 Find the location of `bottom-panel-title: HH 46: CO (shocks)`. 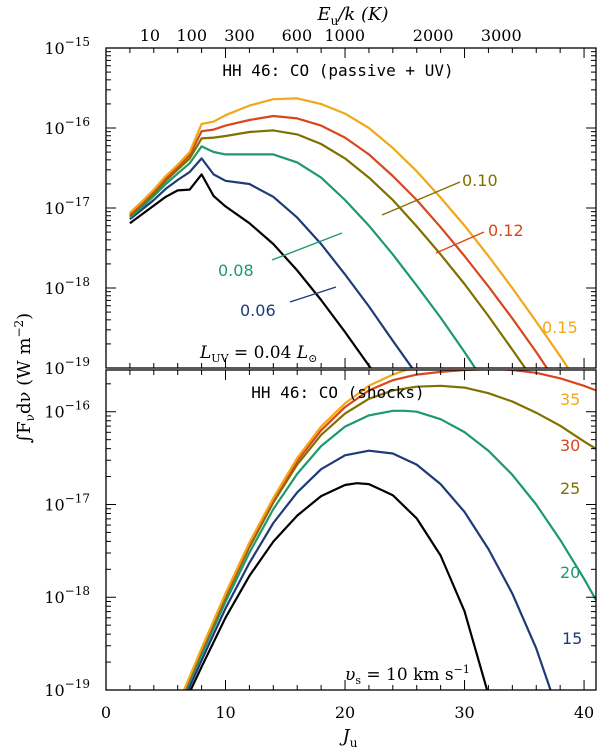

bottom-panel-title: HH 46: CO (shocks) is located at coordinates (337, 392).